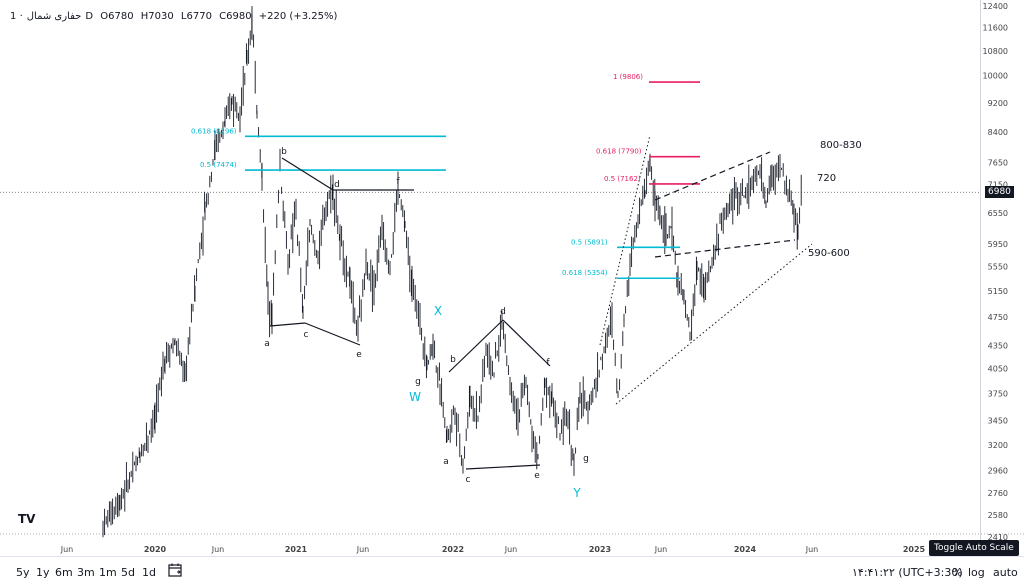 The width and height of the screenshot is (1024, 586). Describe the element at coordinates (600, 549) in the screenshot. I see `x-tick-label: 2023` at that location.